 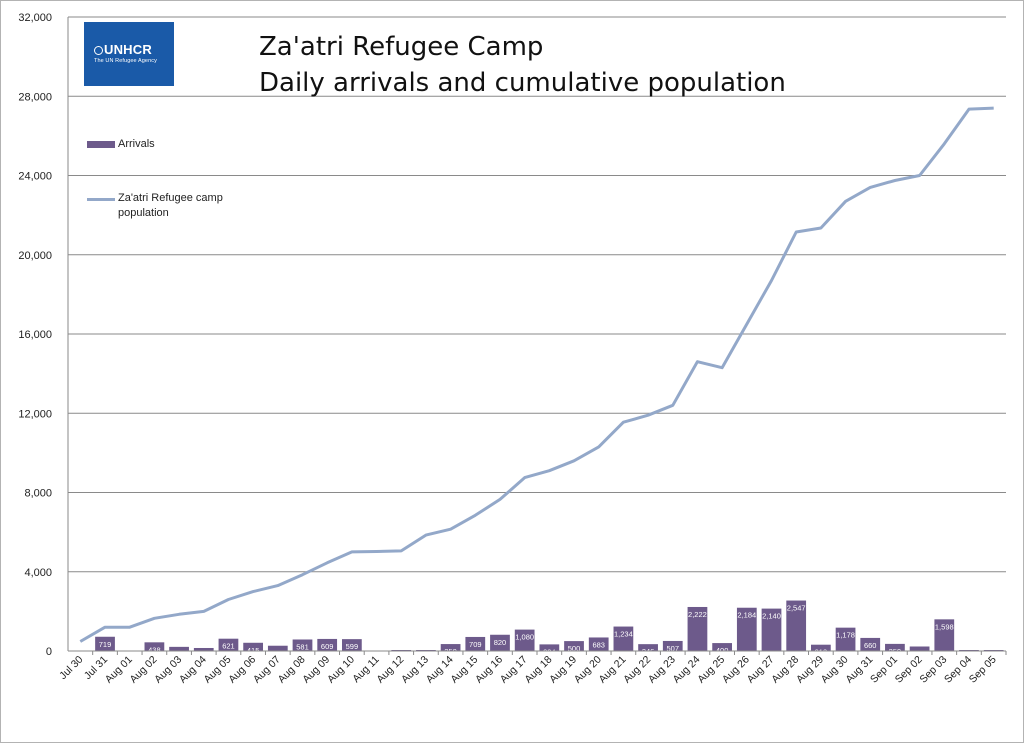 I want to click on arrivals-data-label: 660, so click(x=870, y=645).